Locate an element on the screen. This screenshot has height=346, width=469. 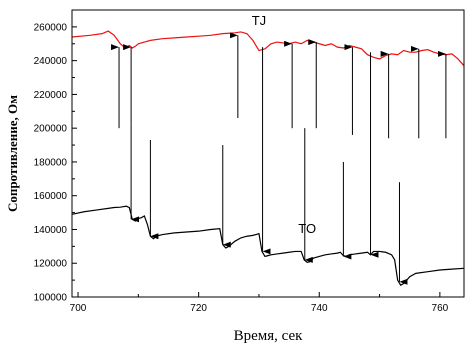
y-tick-label: 200000 is located at coordinates (51, 129).